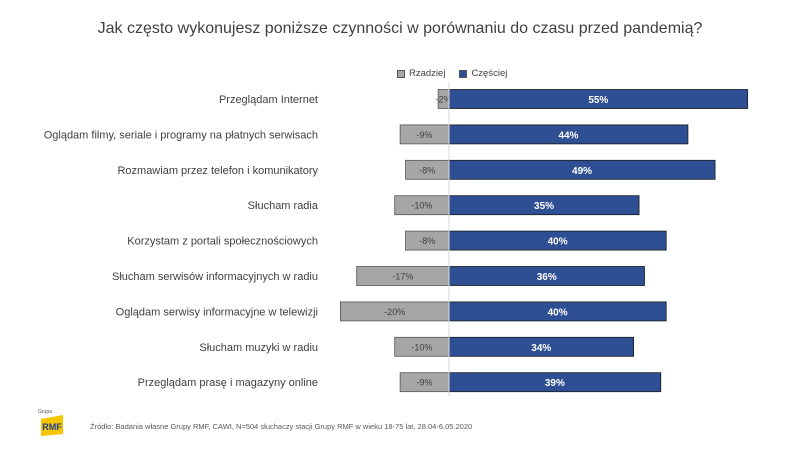 This screenshot has height=450, width=800. Describe the element at coordinates (555, 383) in the screenshot. I see `data-label-czesciej: 39%` at that location.